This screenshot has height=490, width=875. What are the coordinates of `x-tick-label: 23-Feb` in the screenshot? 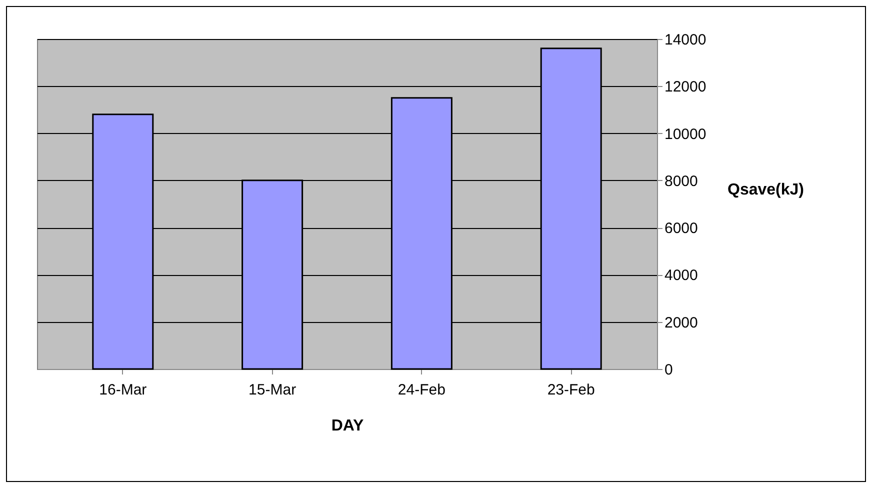 It's located at (571, 390).